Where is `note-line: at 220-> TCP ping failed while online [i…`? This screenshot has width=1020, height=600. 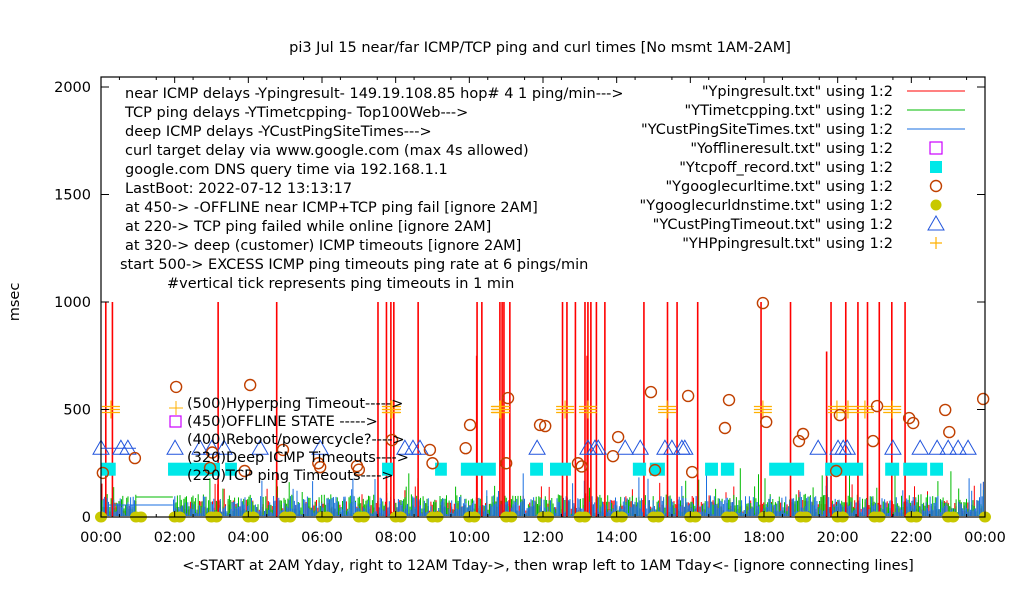 note-line: at 220-> TCP ping failed while online [i… is located at coordinates (308, 227).